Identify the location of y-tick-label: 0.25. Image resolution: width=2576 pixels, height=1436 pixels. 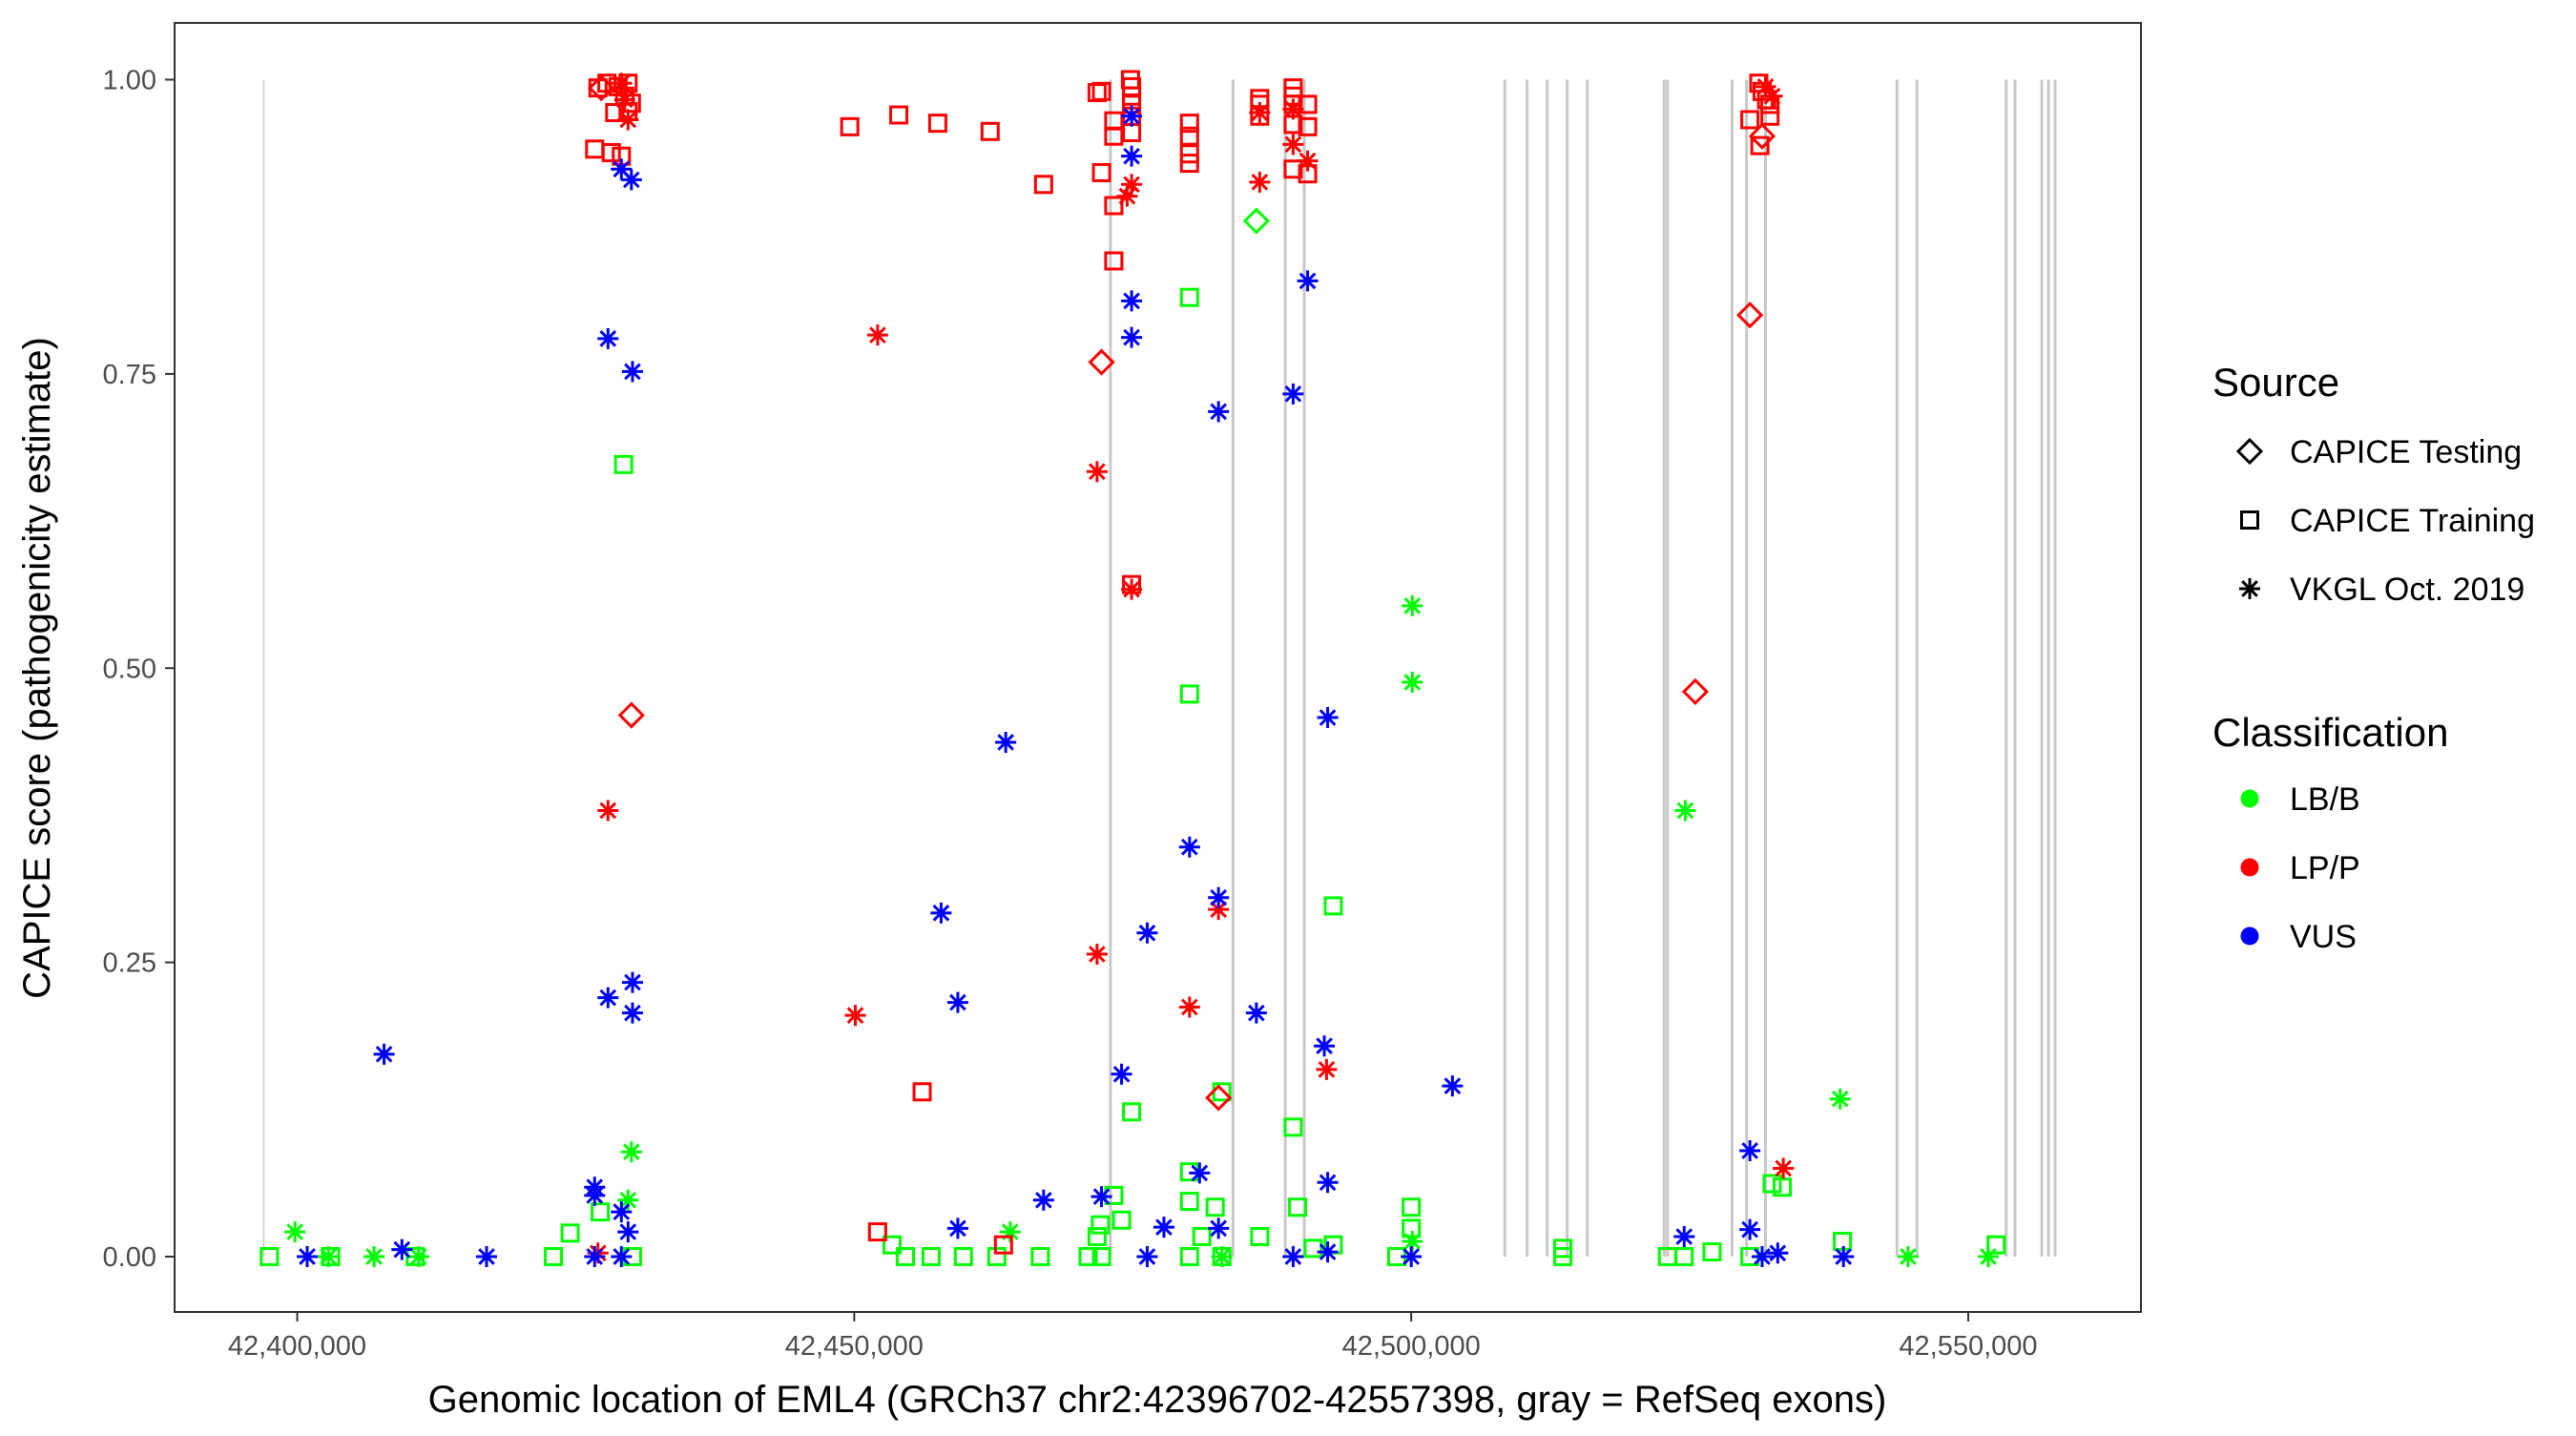
(129, 963).